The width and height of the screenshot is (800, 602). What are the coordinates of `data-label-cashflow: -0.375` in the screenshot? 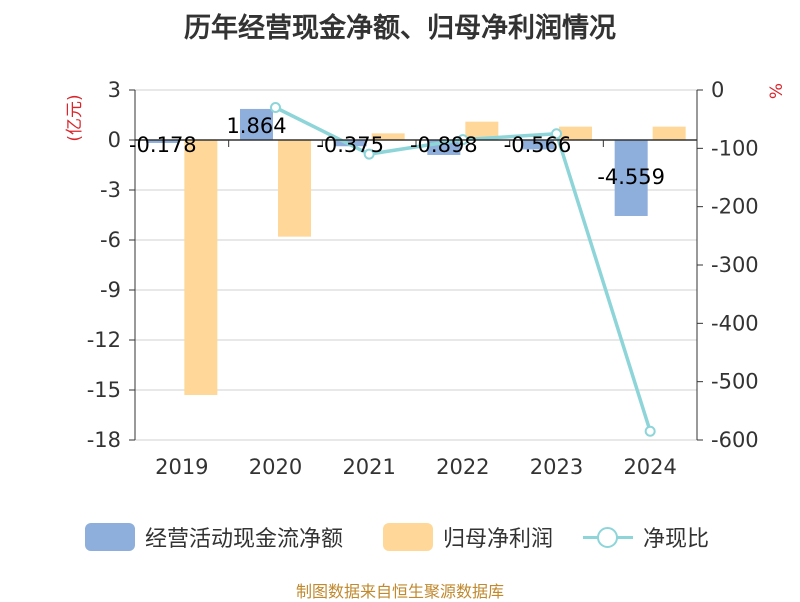 It's located at (350, 145).